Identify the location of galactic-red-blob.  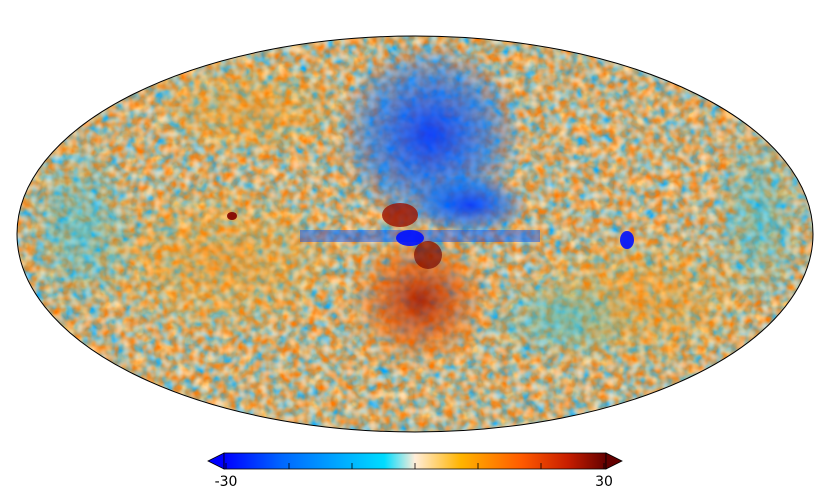
(400, 215).